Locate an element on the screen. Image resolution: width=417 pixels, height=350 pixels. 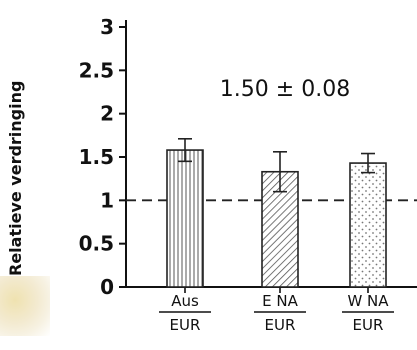
y-tick-label: 1.5 is located at coordinates (96, 157).